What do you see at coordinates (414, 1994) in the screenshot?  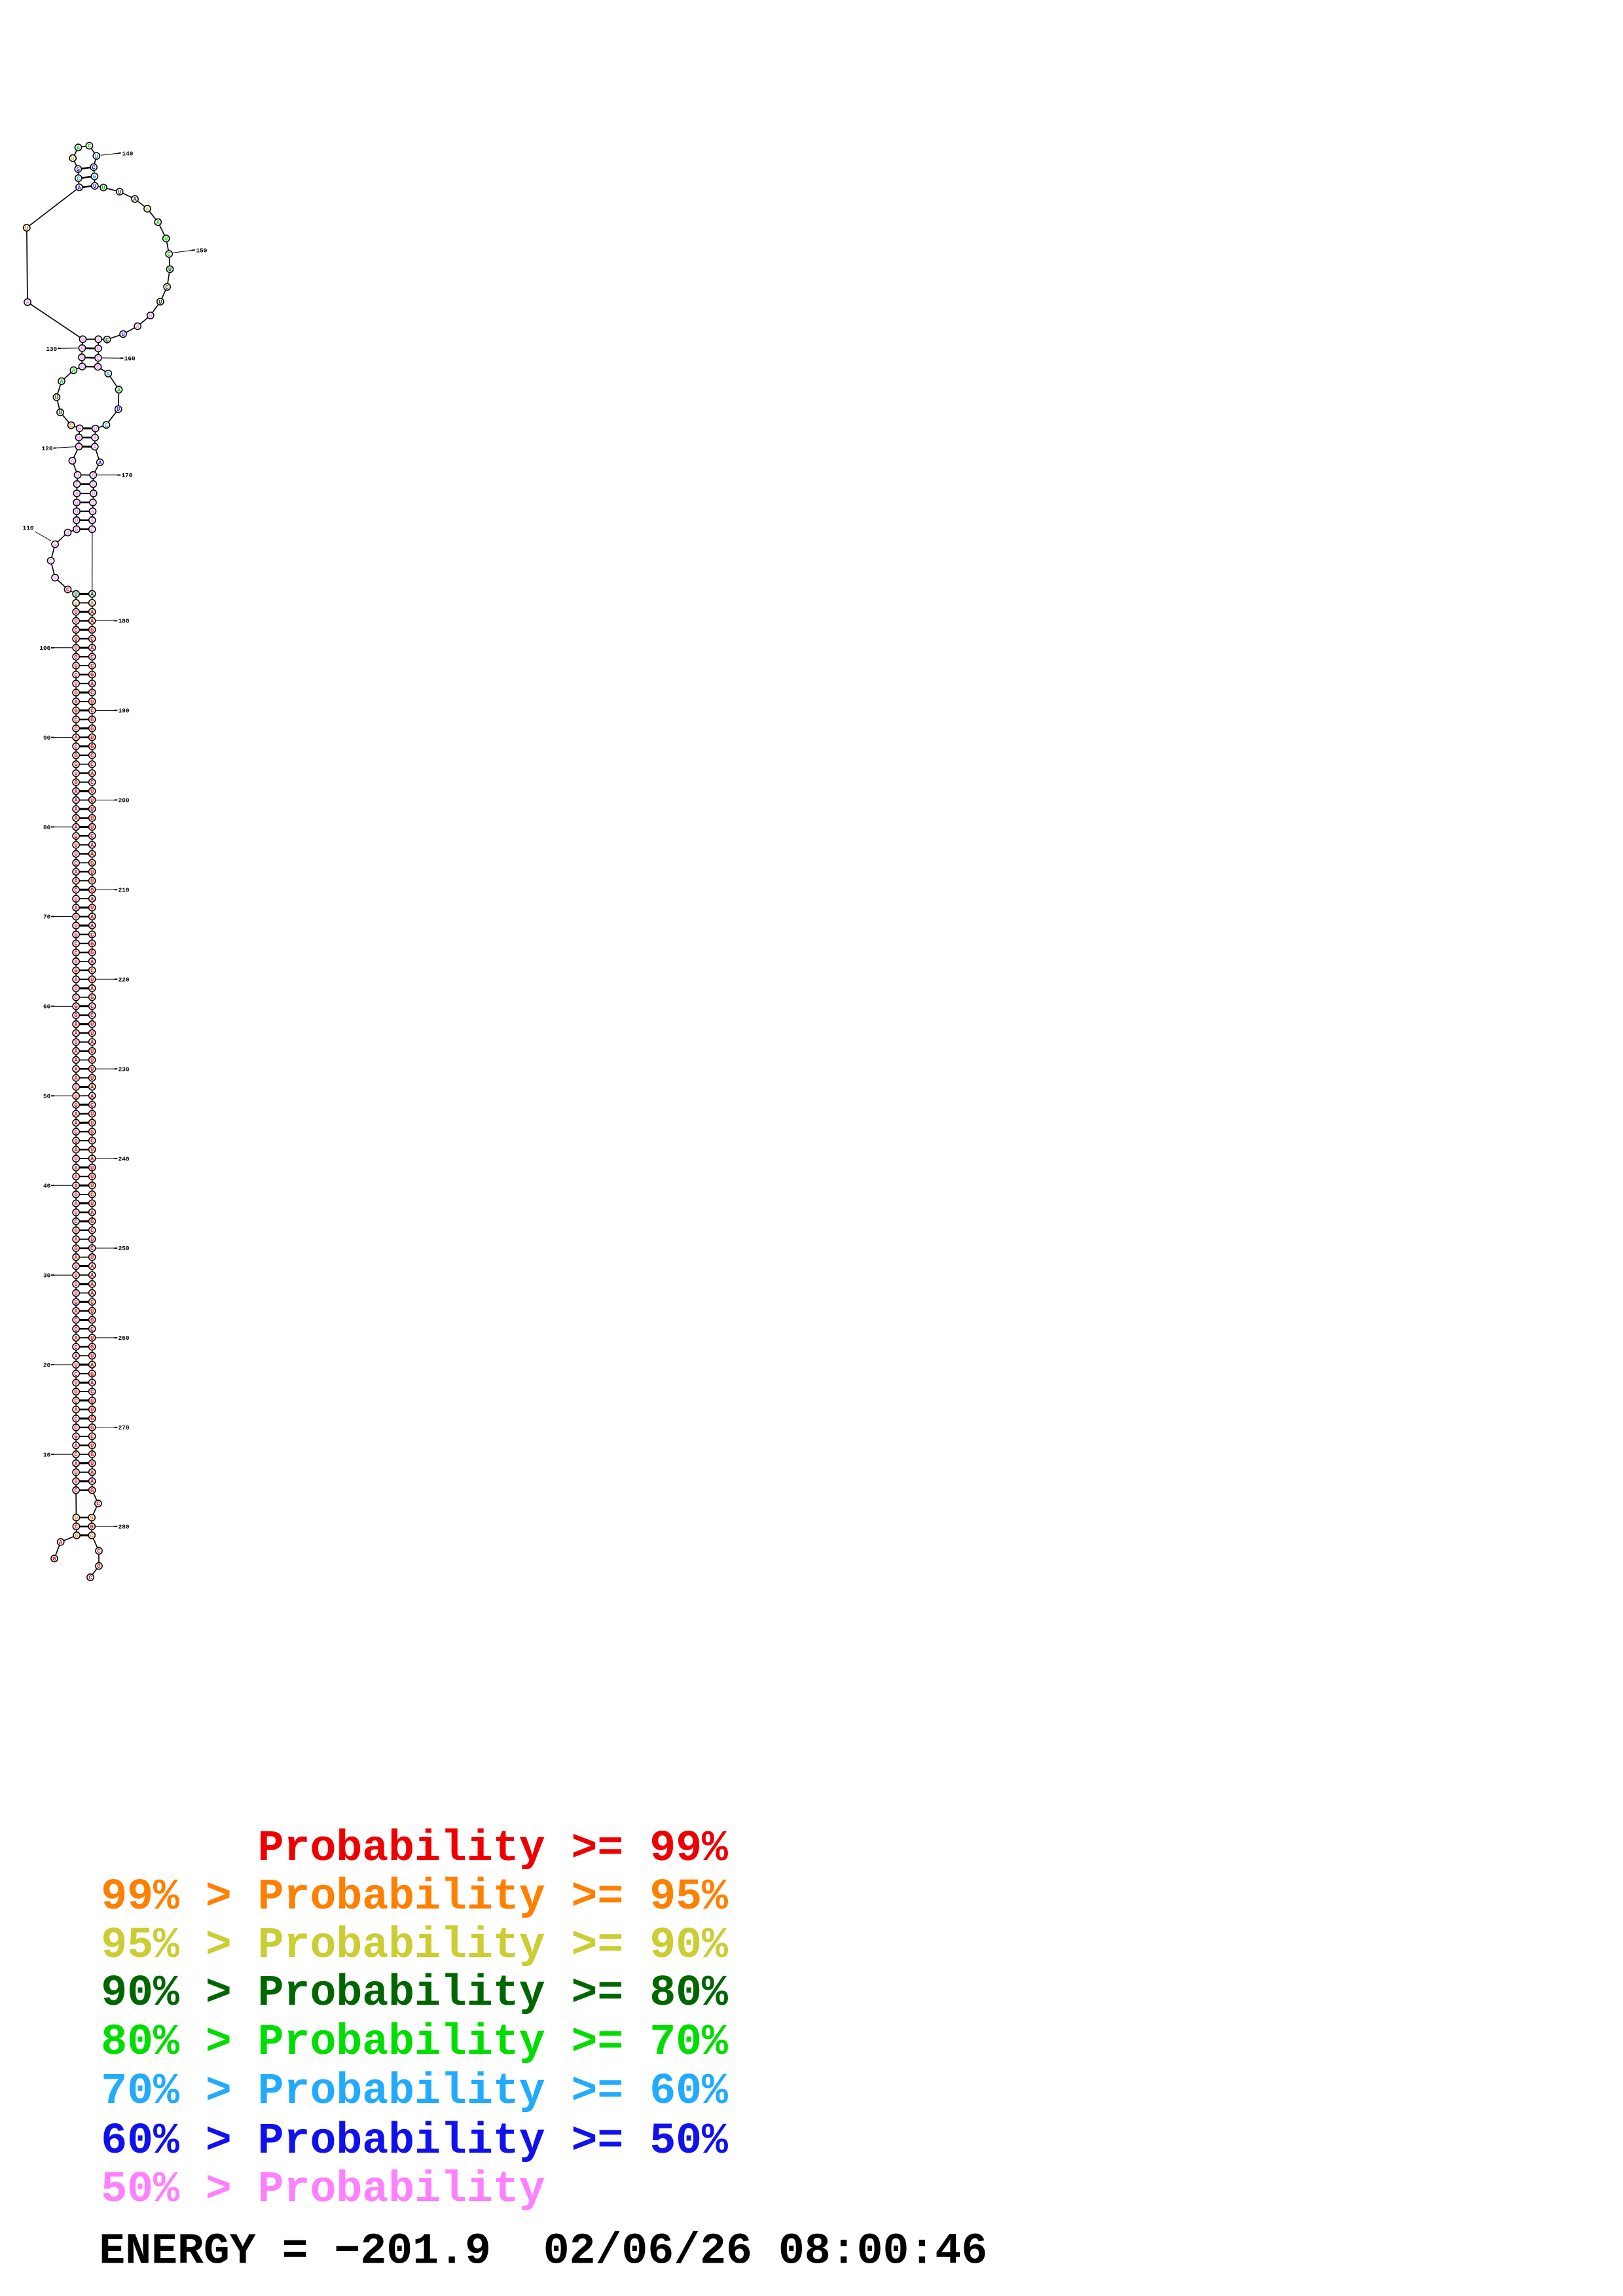 I see `svg-text: 90% > Probability >= 80%` at bounding box center [414, 1994].